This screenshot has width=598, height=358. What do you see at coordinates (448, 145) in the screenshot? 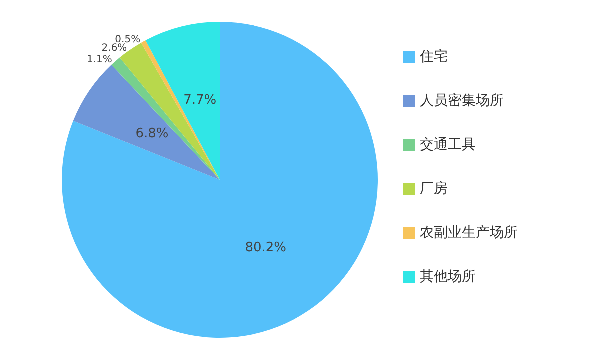
I see `legend-label: 交通工具` at bounding box center [448, 145].